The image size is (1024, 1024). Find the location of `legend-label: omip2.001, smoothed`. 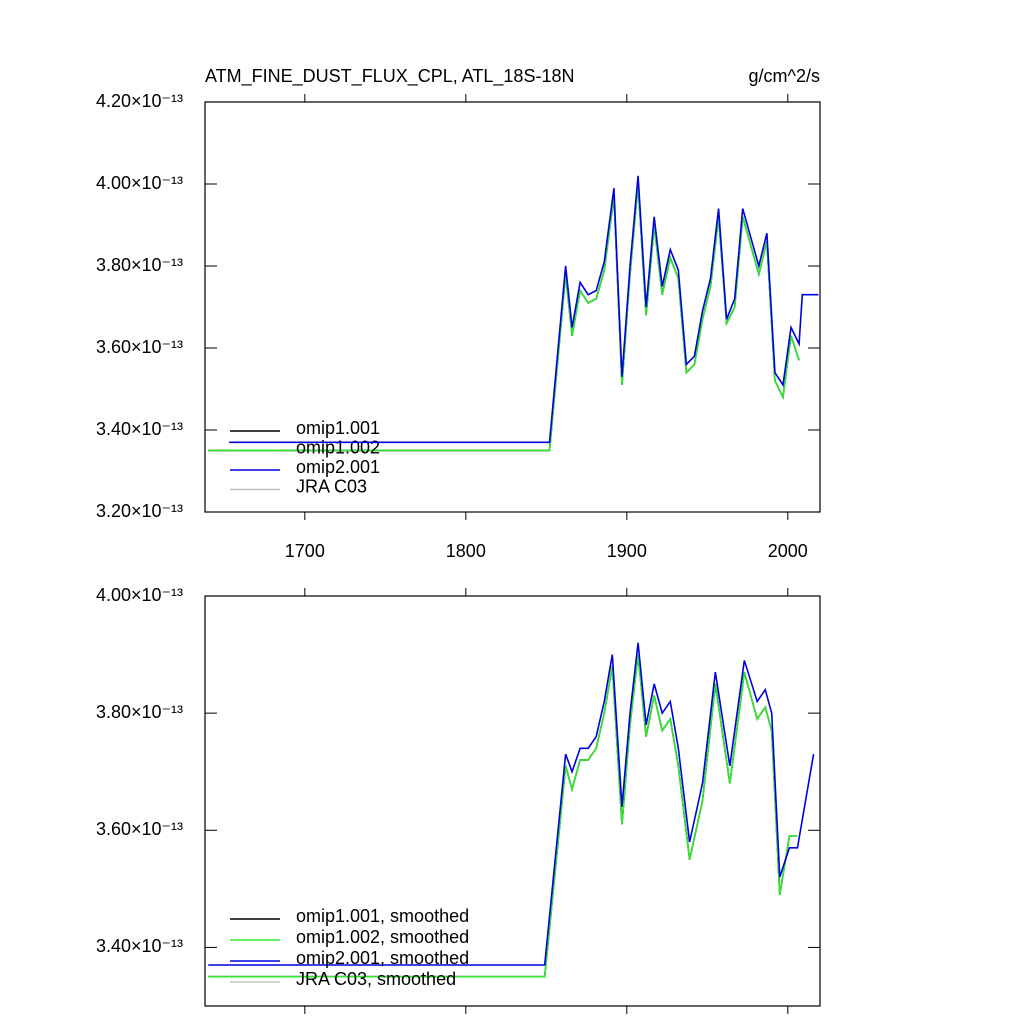

legend-label: omip2.001, smoothed is located at coordinates (382, 958).